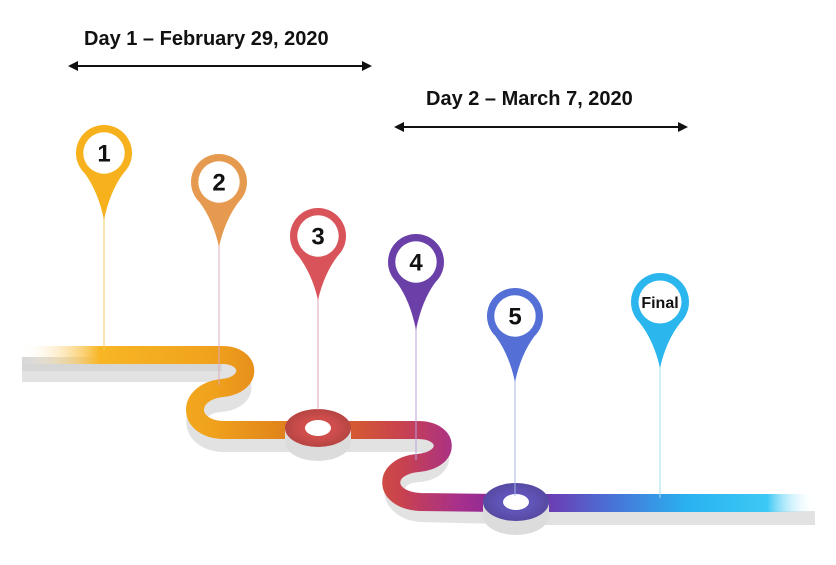 Image resolution: width=836 pixels, height=565 pixels. Describe the element at coordinates (541, 127) in the screenshot. I see `day-2-range-arrow` at that location.